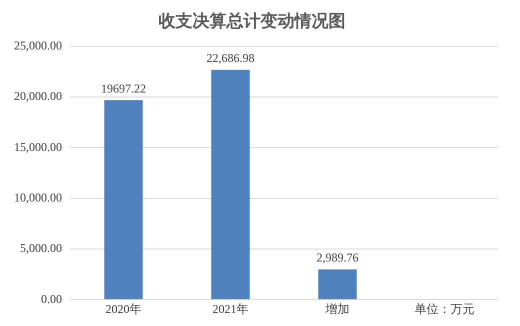 This screenshot has width=520, height=326. I want to click on data-label: 2,989.76, so click(337, 257).